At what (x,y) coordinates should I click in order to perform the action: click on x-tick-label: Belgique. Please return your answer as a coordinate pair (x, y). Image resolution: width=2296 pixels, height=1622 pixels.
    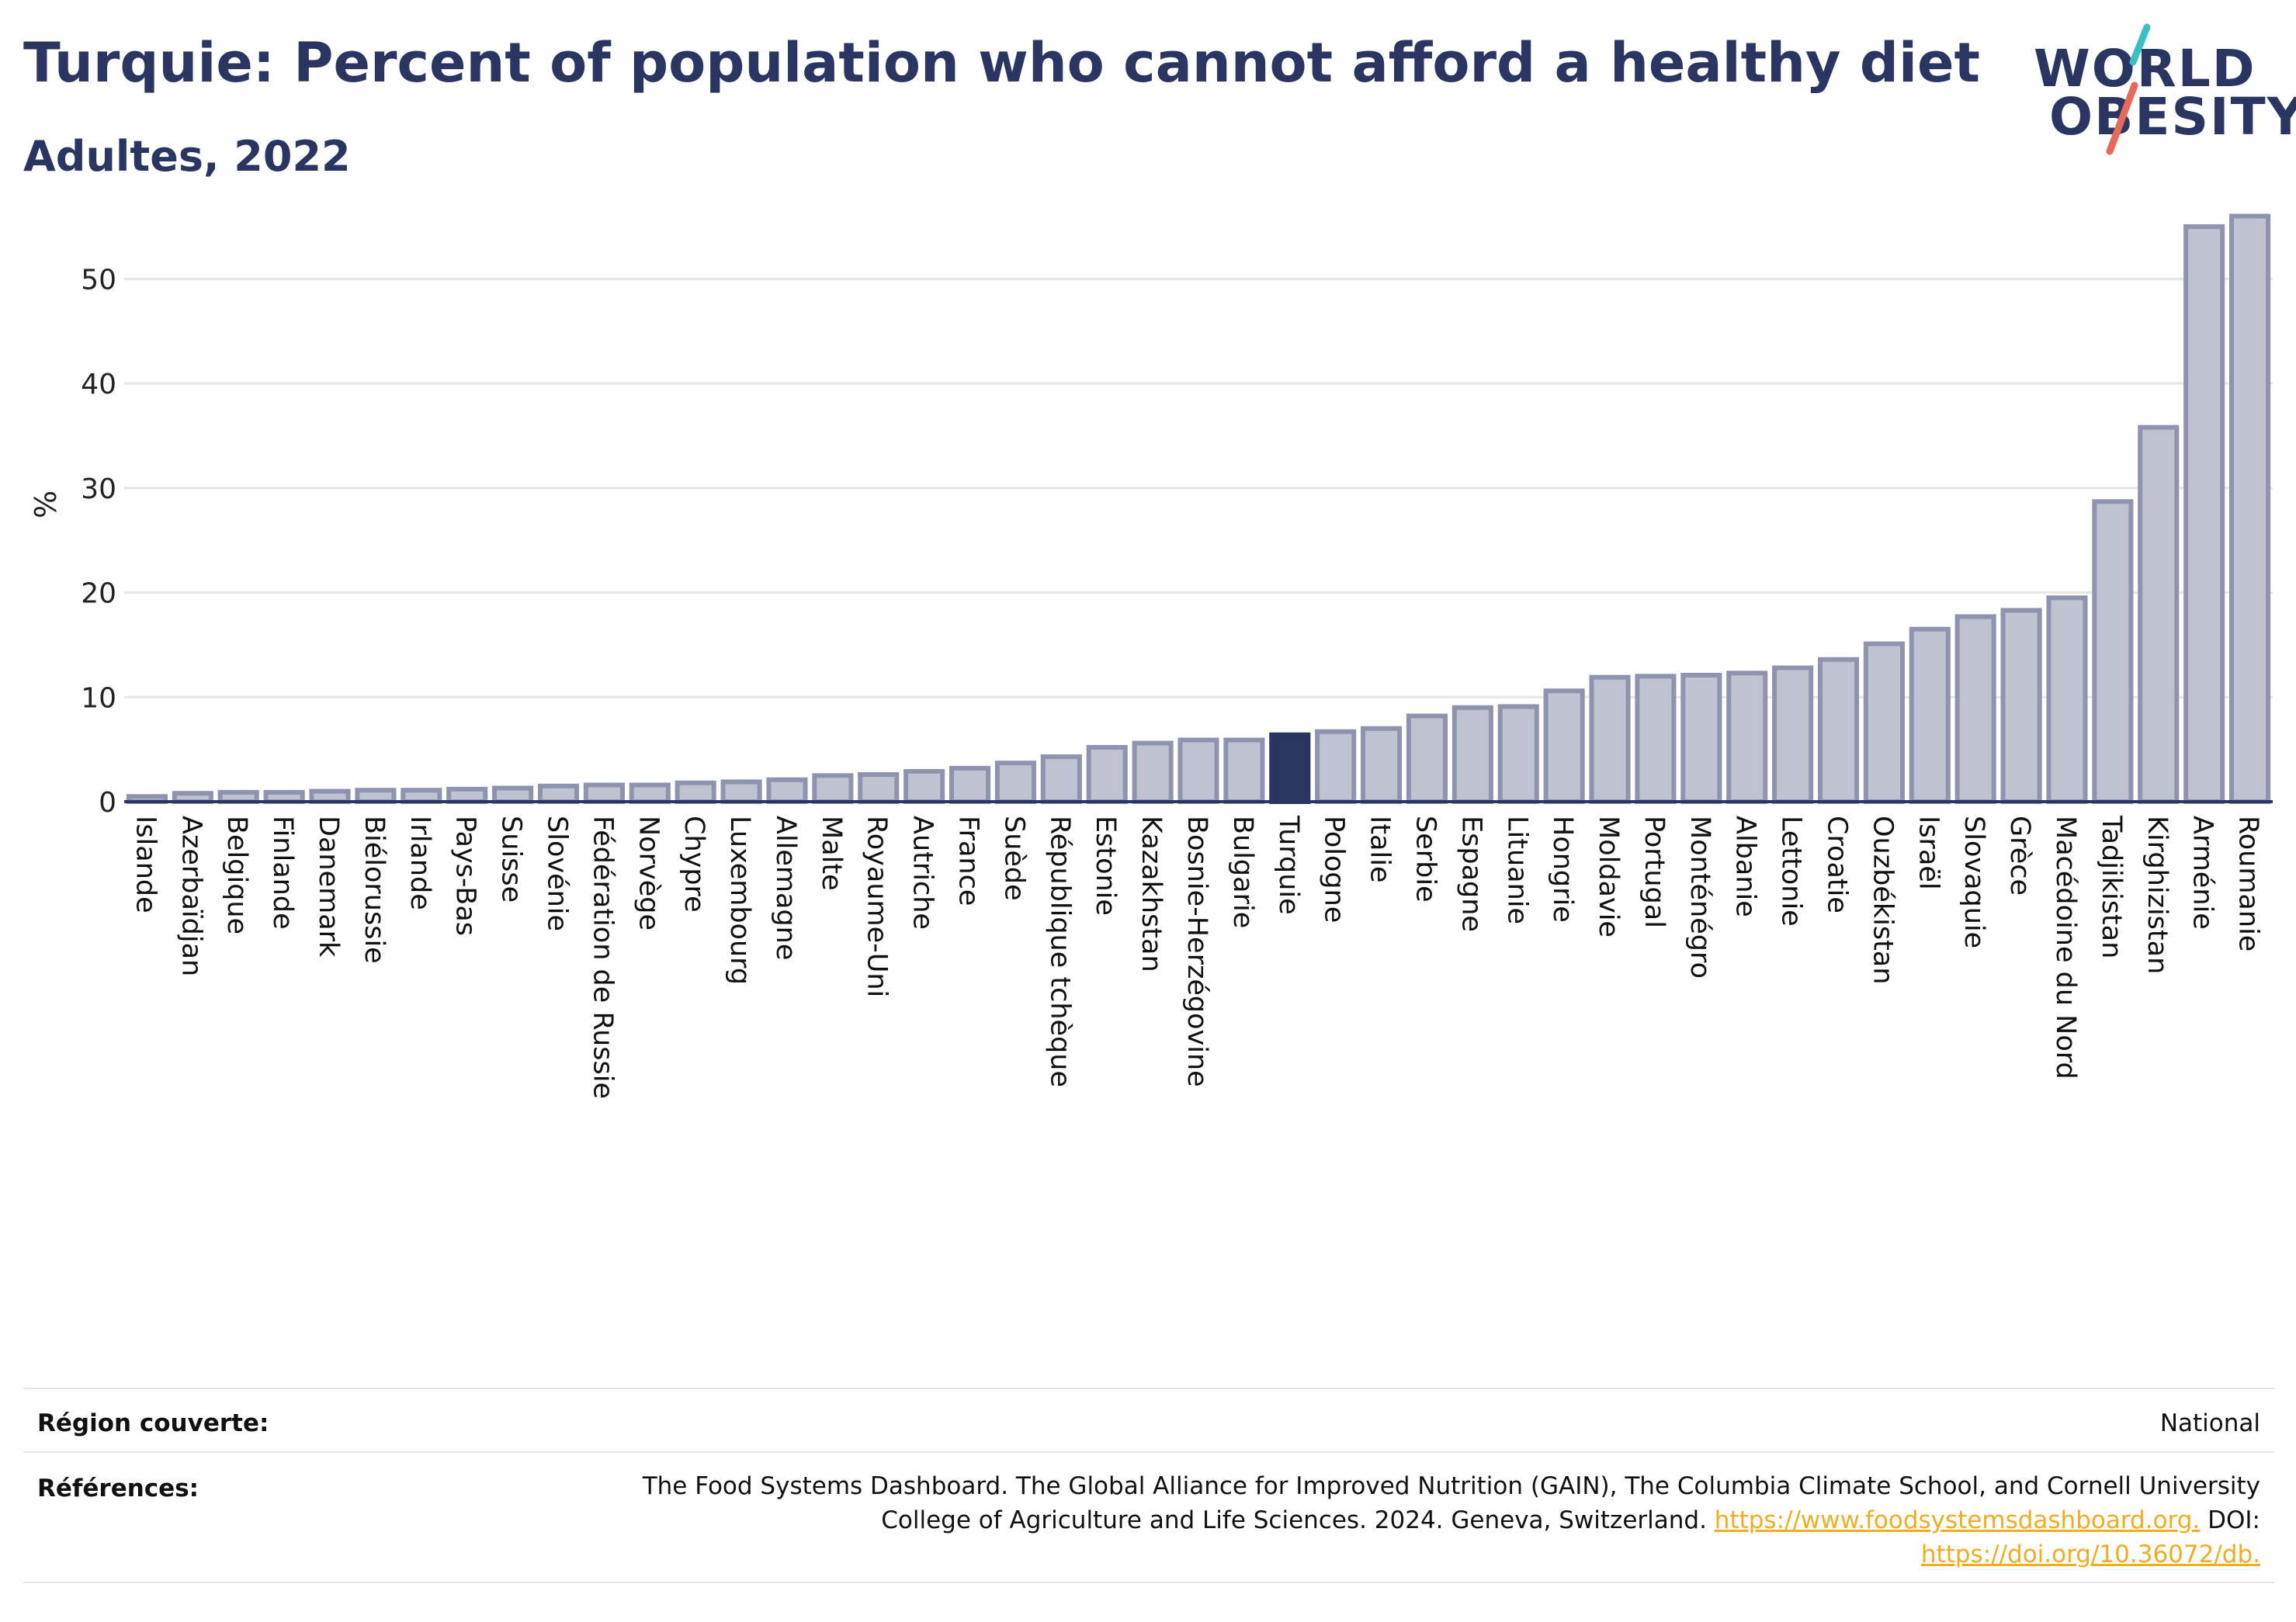
    Looking at the image, I should click on (236, 875).